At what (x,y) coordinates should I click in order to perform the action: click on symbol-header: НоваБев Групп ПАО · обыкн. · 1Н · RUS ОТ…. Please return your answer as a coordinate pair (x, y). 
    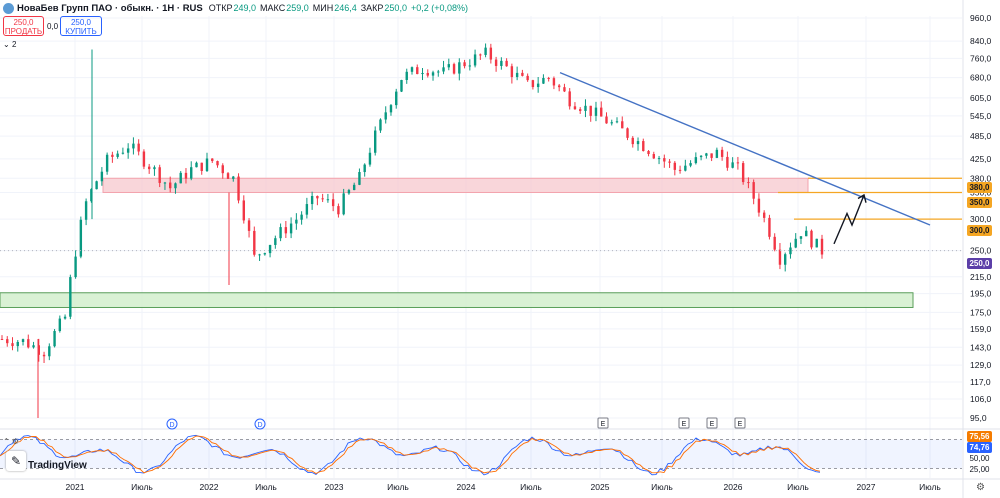
    Looking at the image, I should click on (480, 8).